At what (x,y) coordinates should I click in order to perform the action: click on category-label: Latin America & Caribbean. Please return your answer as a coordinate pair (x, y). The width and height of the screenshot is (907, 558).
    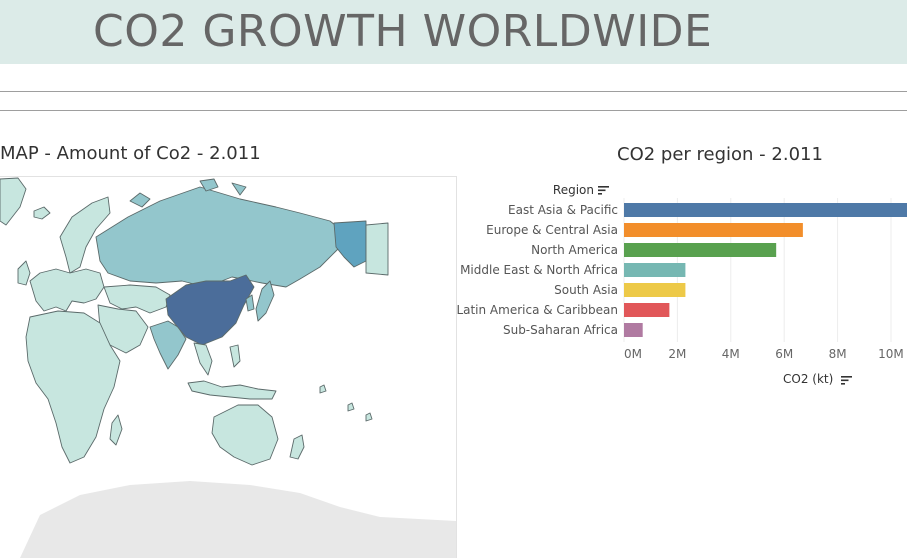
    Looking at the image, I should click on (537, 310).